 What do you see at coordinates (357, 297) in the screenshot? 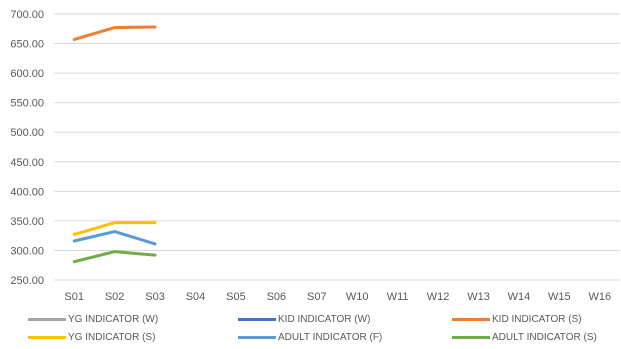
I see `x-tick-label: W10` at bounding box center [357, 297].